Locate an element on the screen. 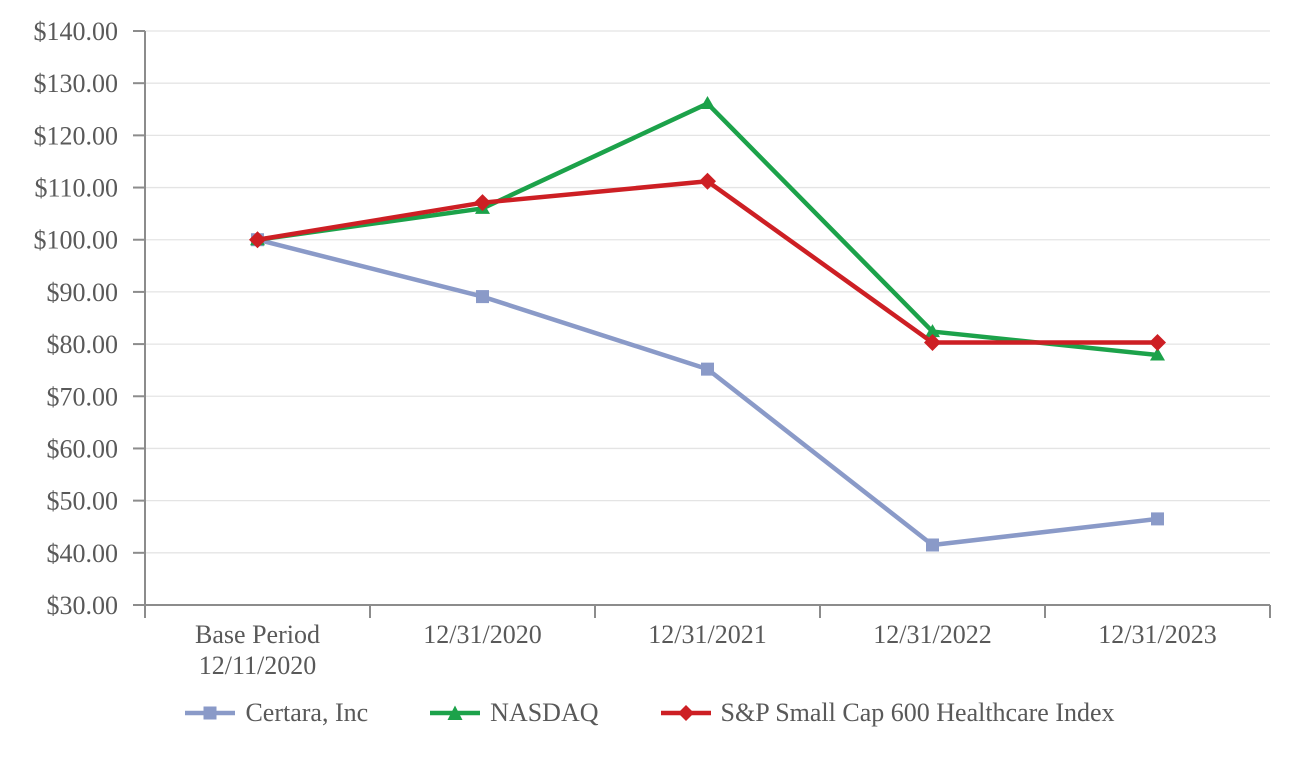 Image resolution: width=1300 pixels, height=760 pixels. y-axis-label: $30.00 is located at coordinates (83, 605).